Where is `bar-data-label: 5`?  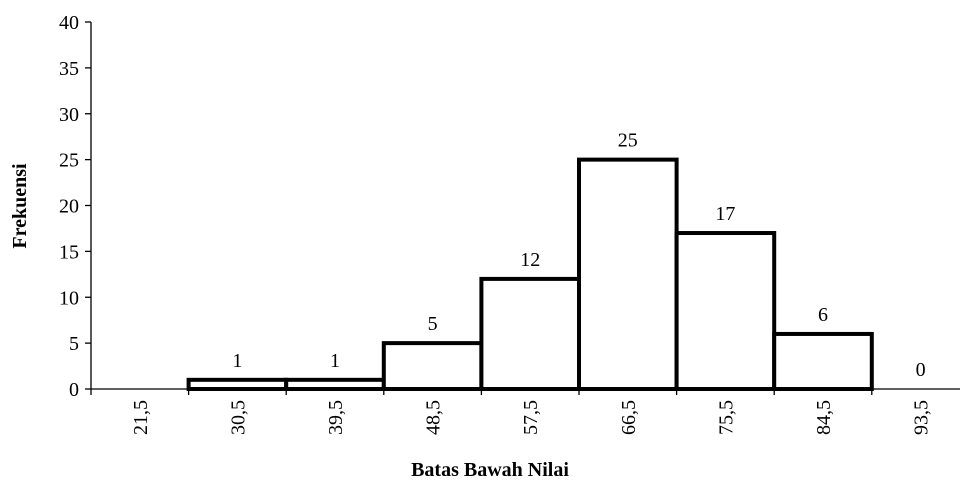 bar-data-label: 5 is located at coordinates (433, 324).